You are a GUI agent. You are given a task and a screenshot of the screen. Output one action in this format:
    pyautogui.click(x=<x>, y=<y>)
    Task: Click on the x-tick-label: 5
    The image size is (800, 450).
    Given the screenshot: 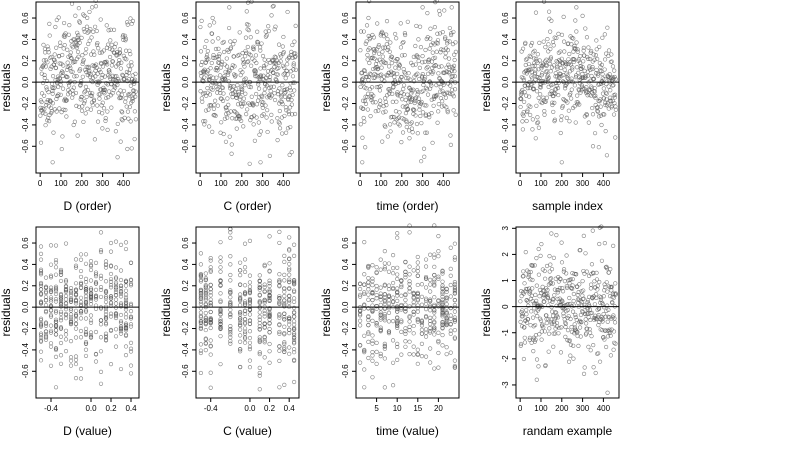 What is the action you would take?
    pyautogui.click(x=376, y=408)
    